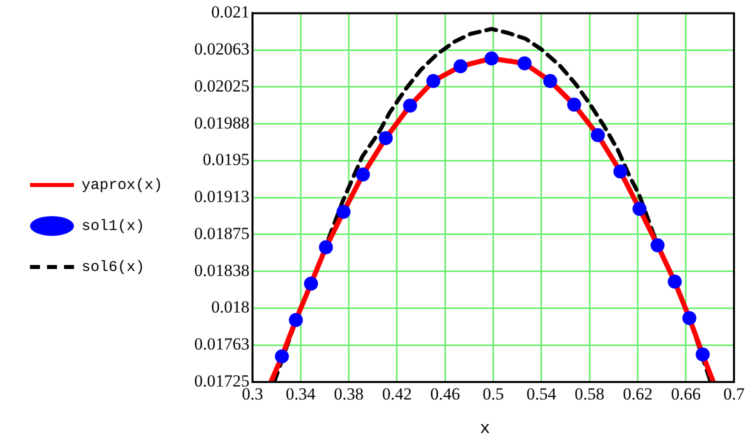 The height and width of the screenshot is (442, 752). I want to click on x-tick-label: 0.38, so click(349, 394).